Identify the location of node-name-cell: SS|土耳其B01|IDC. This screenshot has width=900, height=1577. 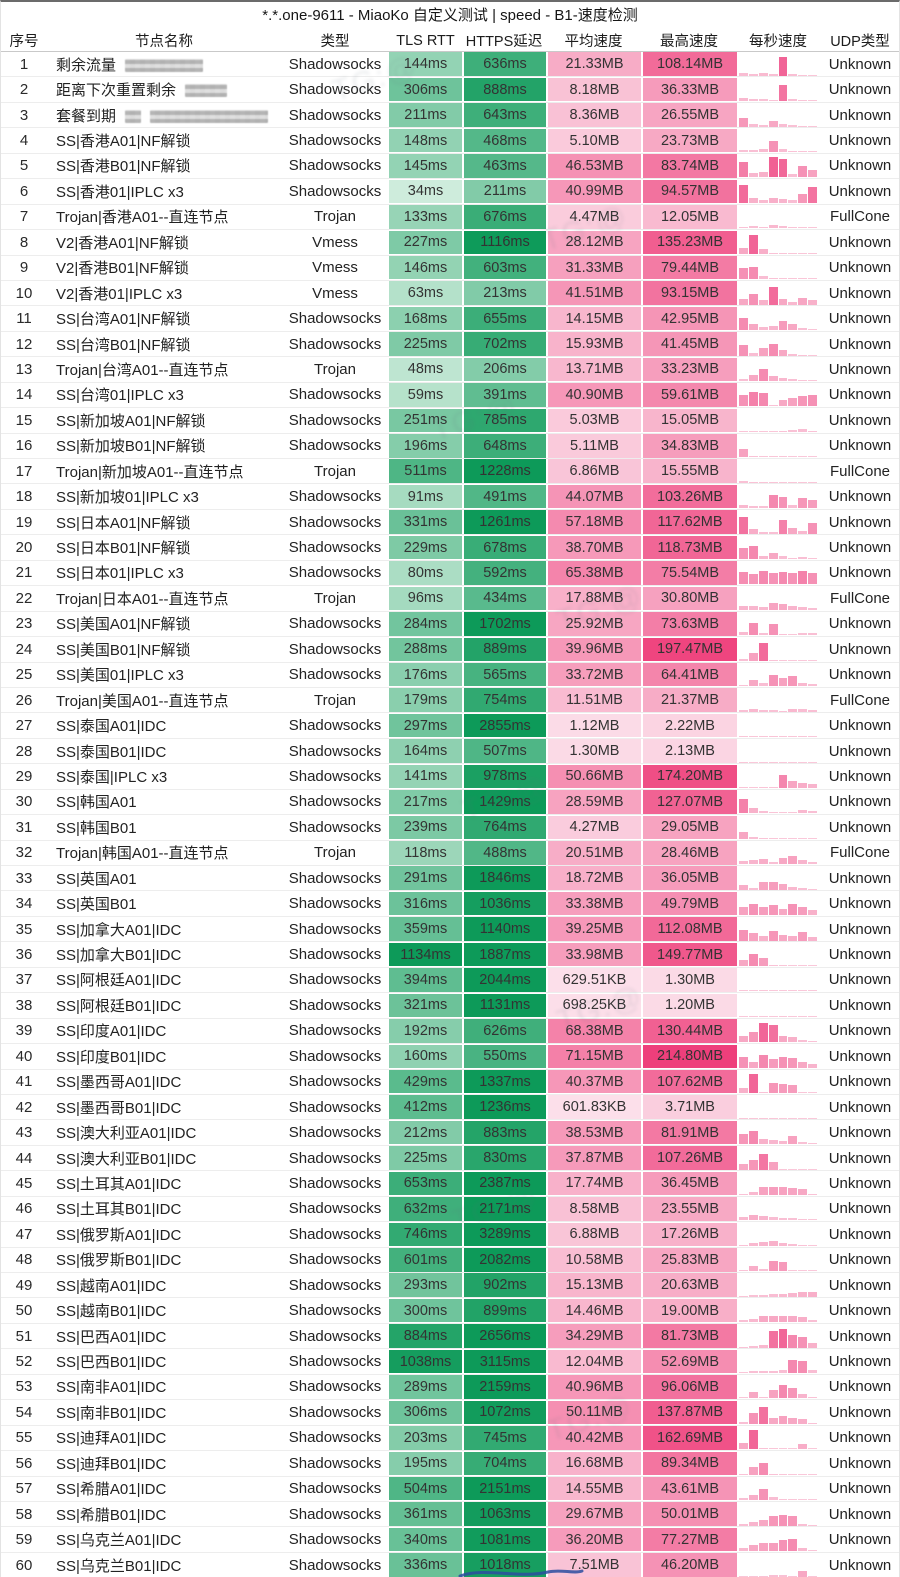
(164, 1208).